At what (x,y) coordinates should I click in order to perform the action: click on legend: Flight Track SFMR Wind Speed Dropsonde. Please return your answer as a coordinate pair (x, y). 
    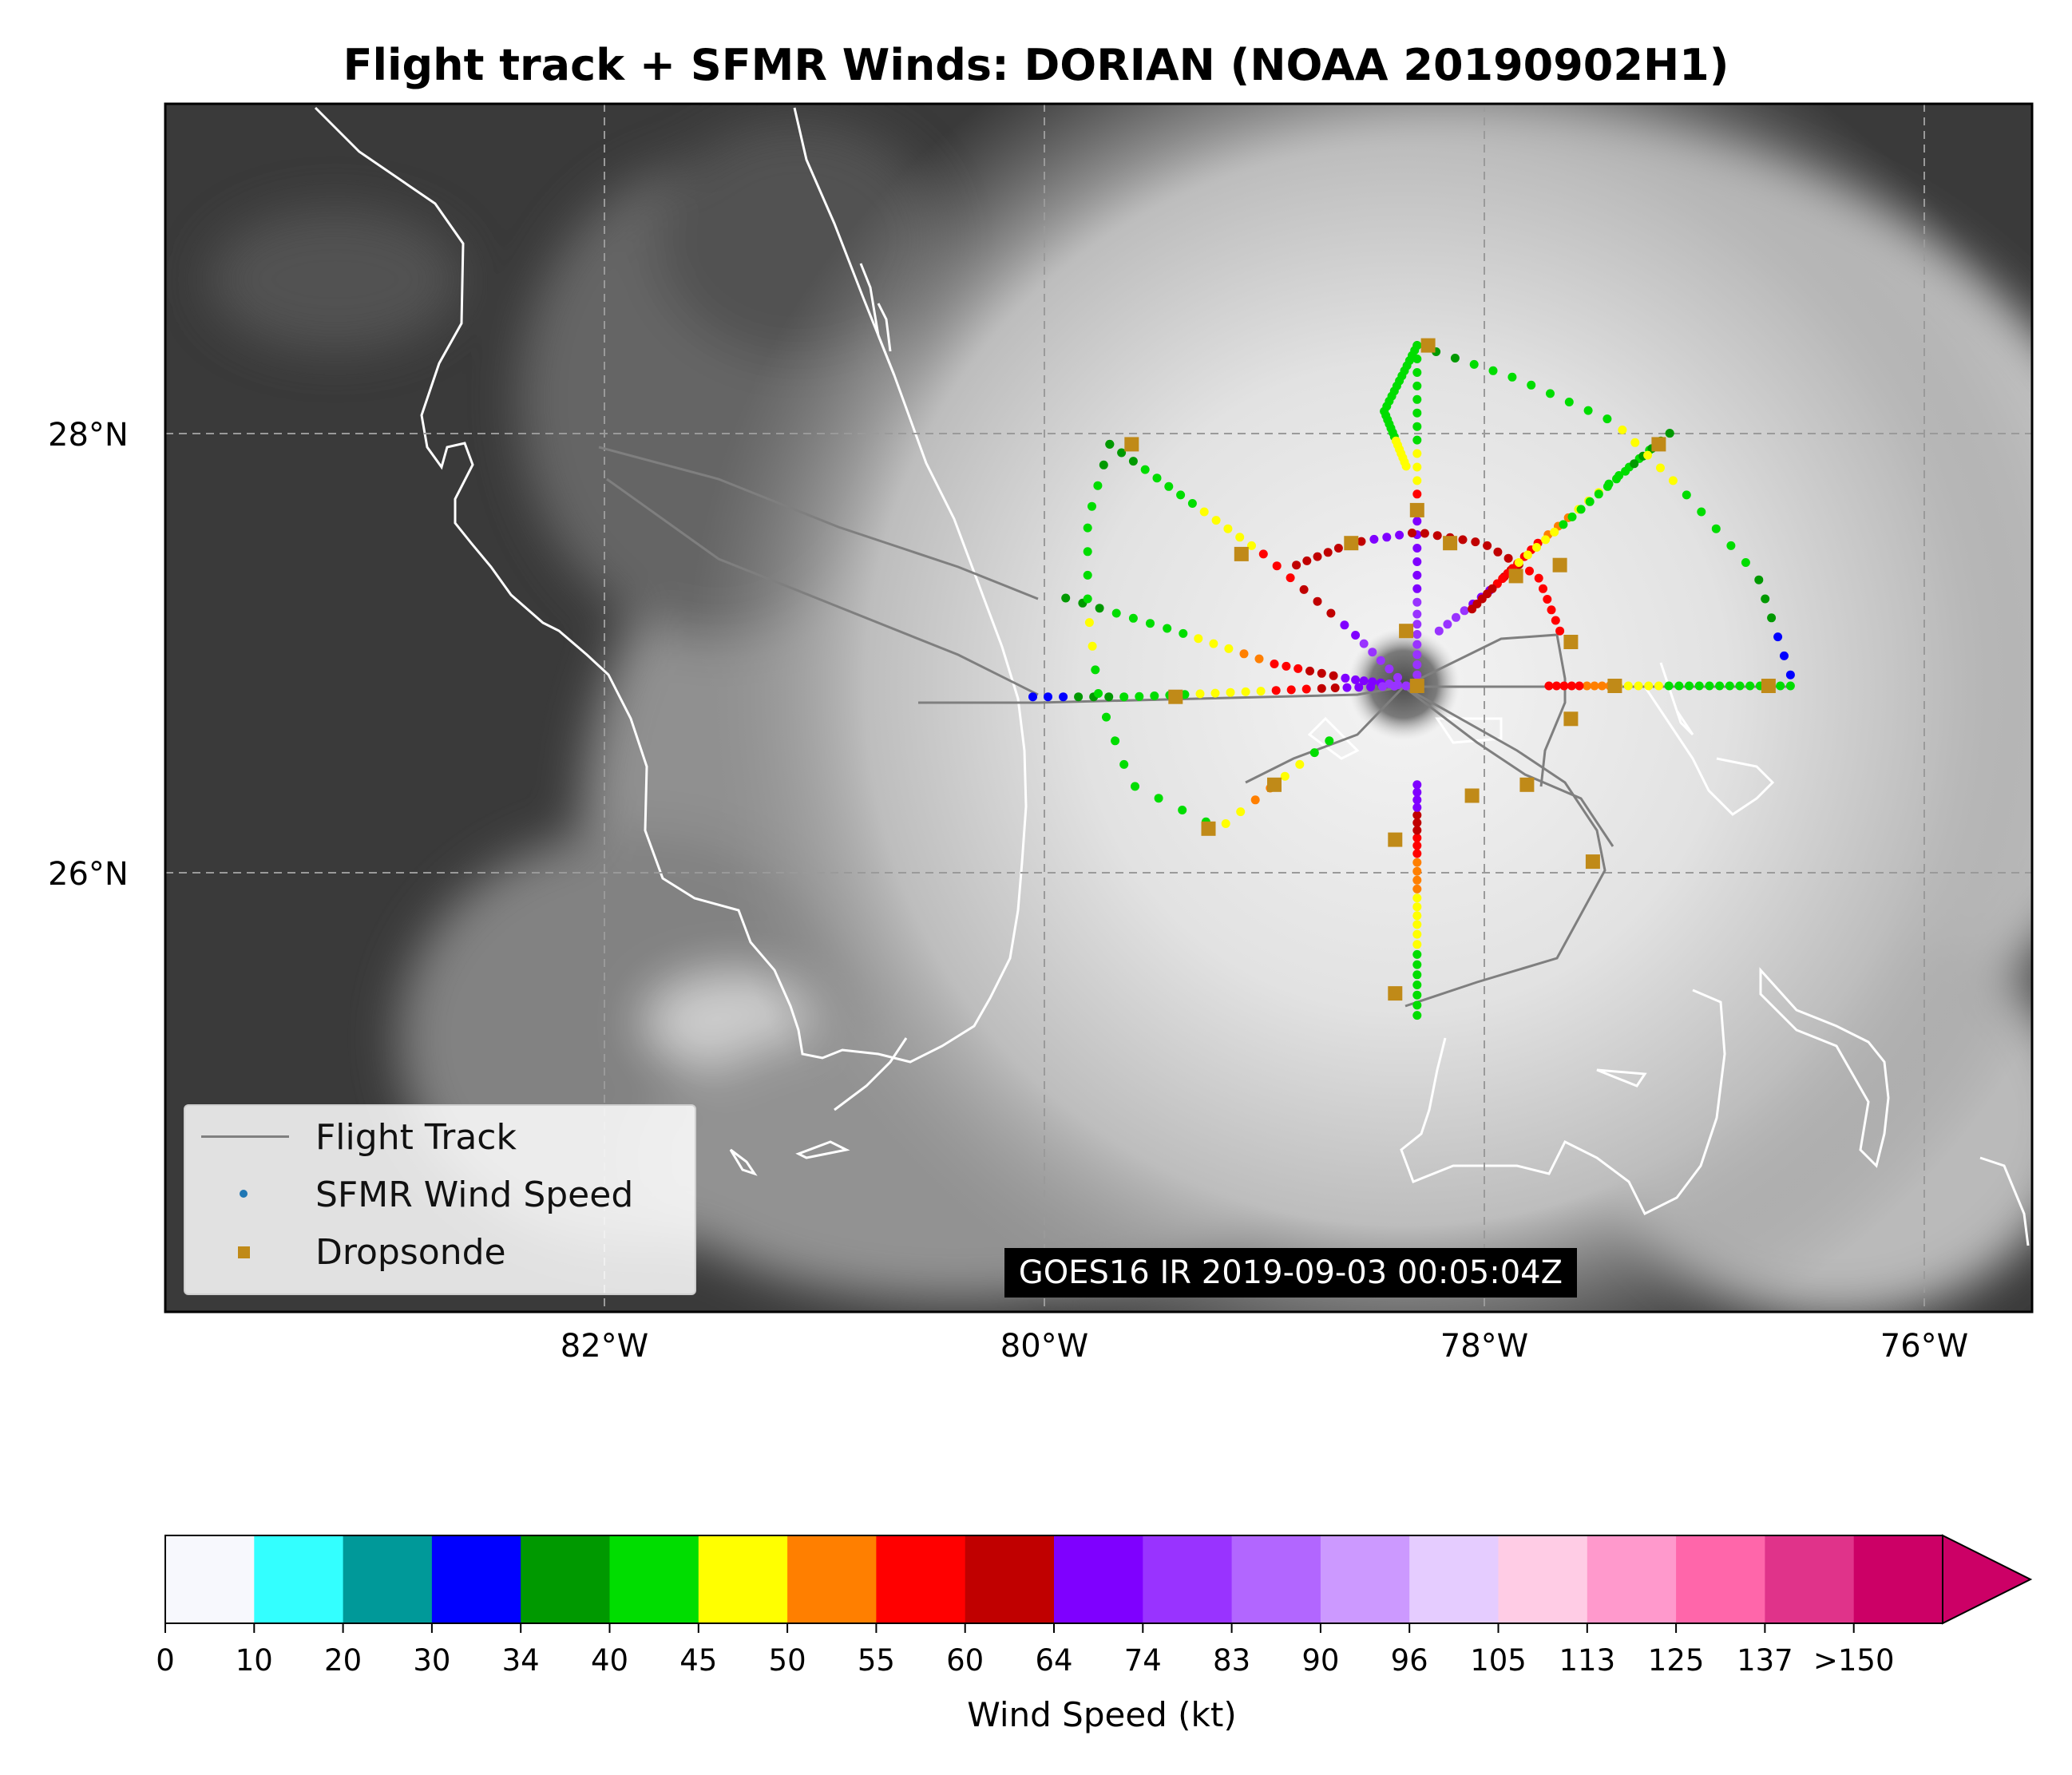
    Looking at the image, I should click on (440, 1199).